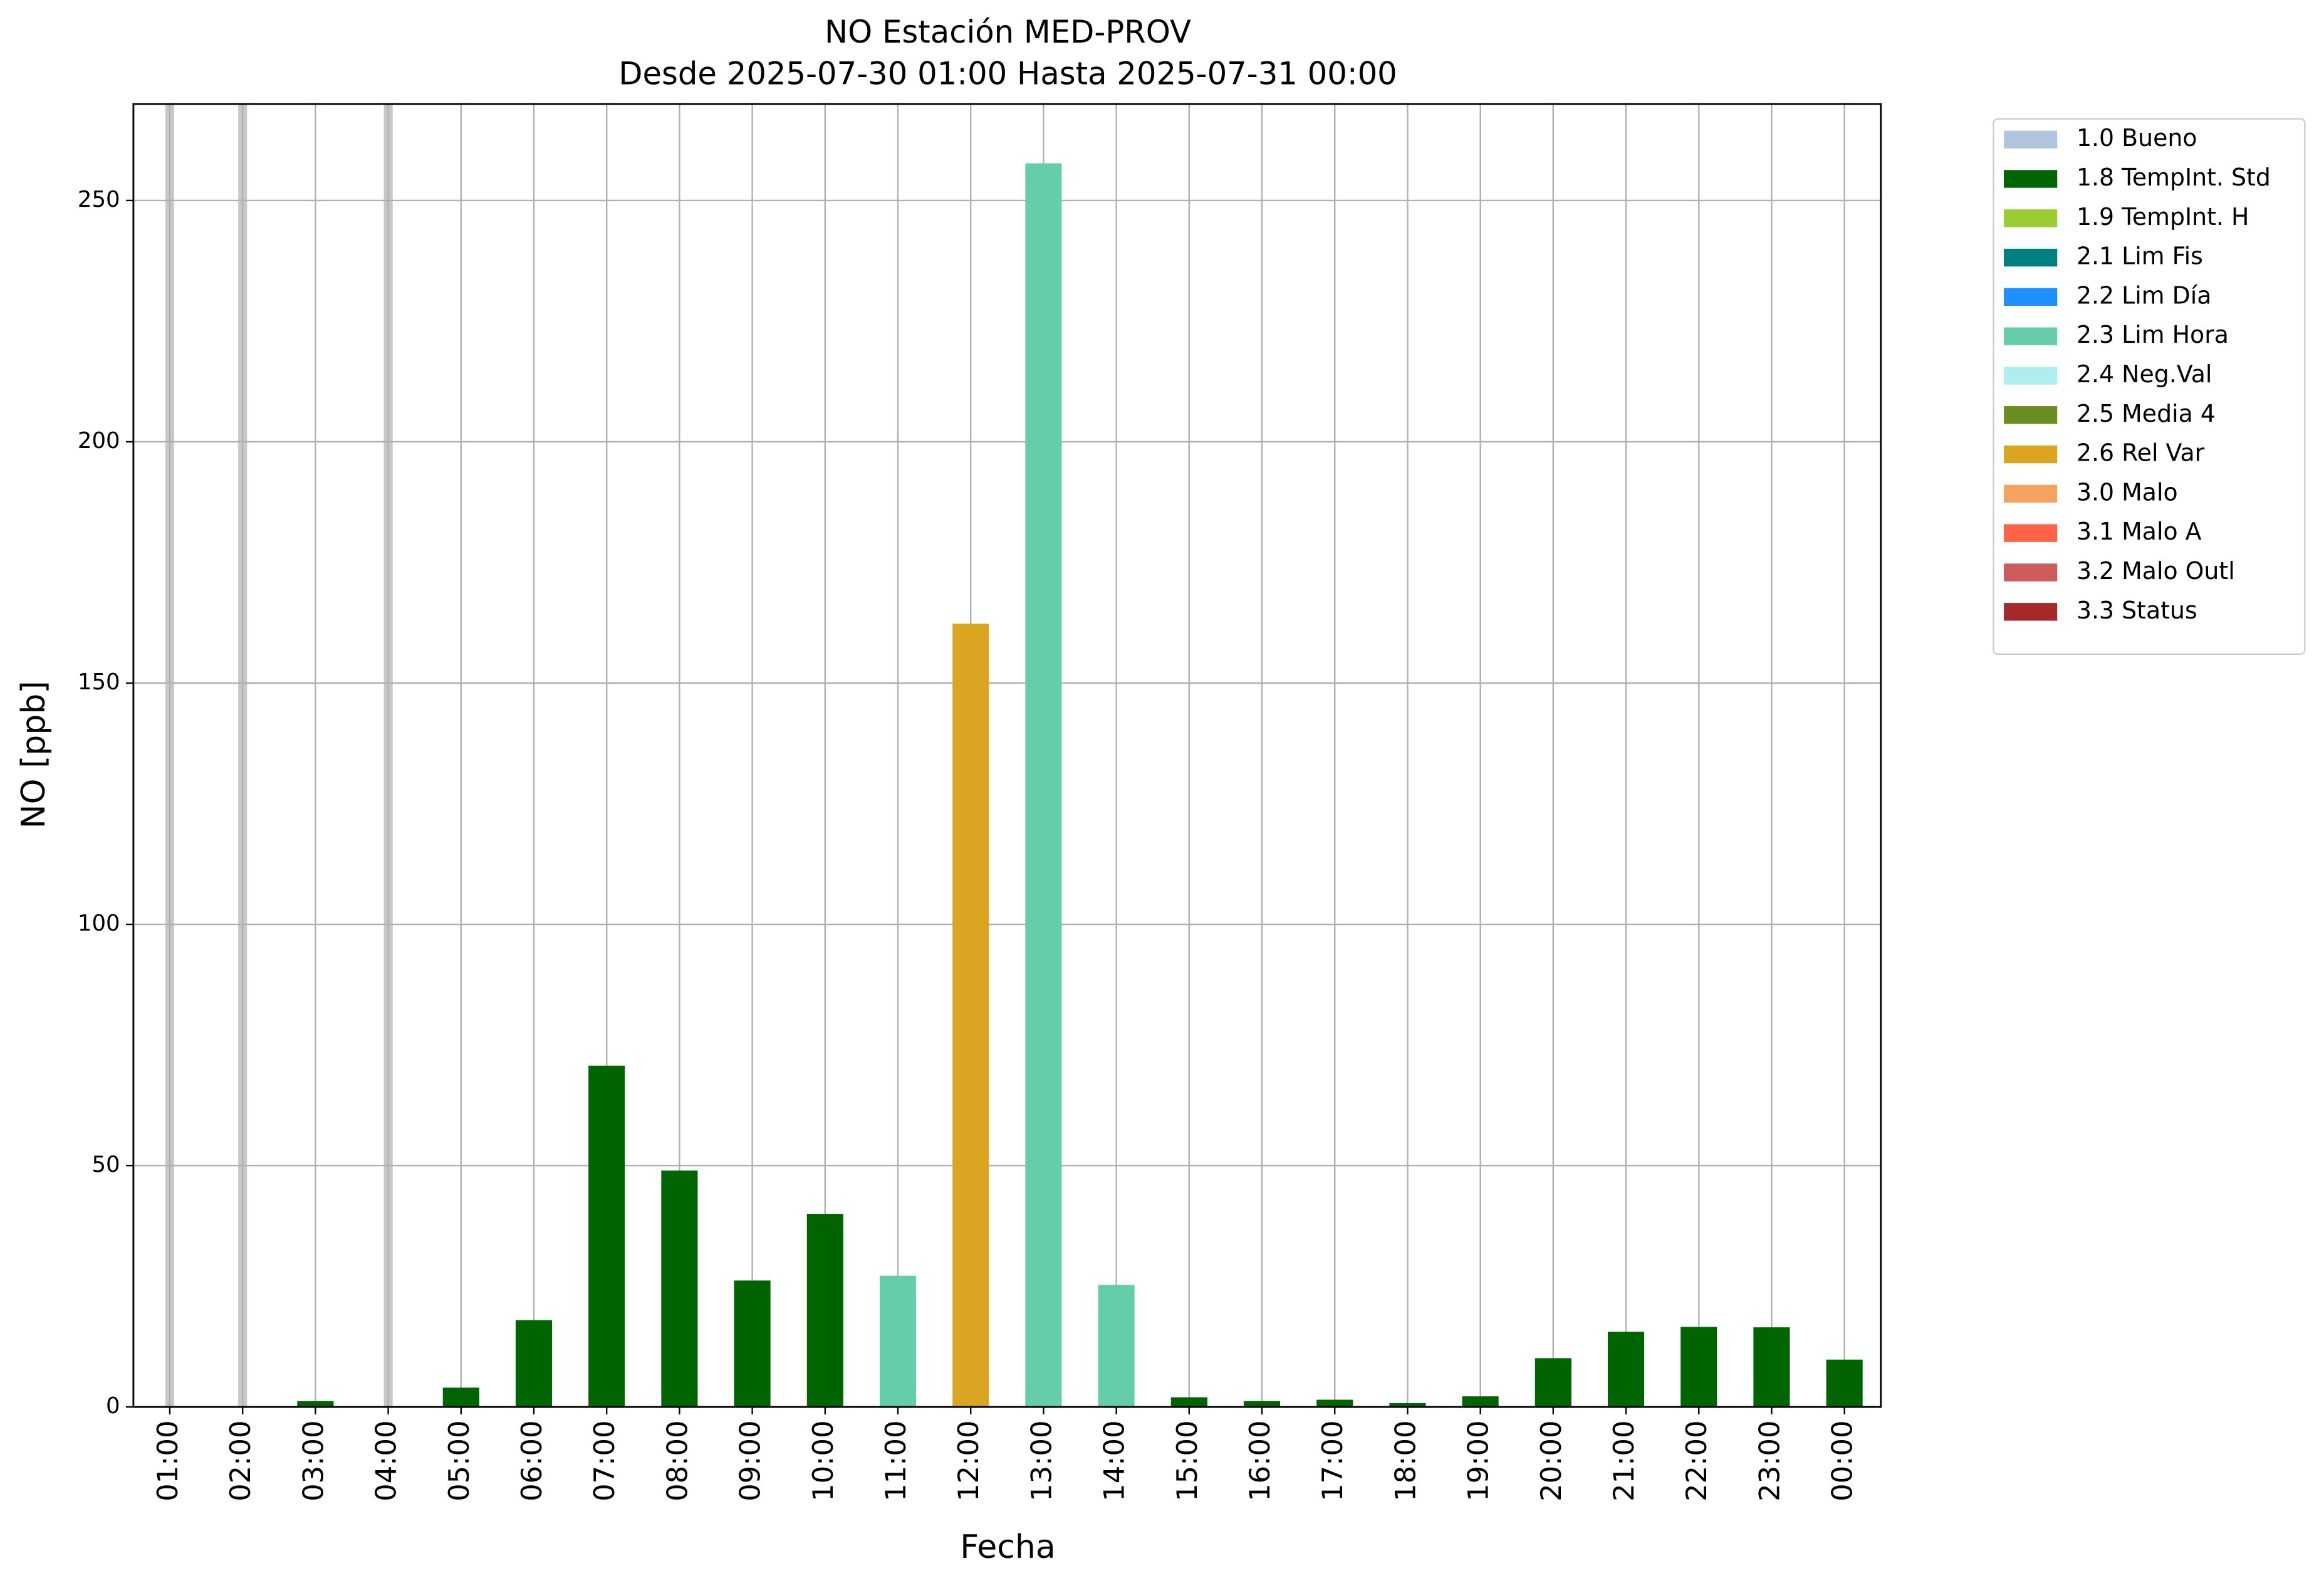 This screenshot has height=1588, width=2324. I want to click on legend-label: 3.1 Malo A, so click(2139, 531).